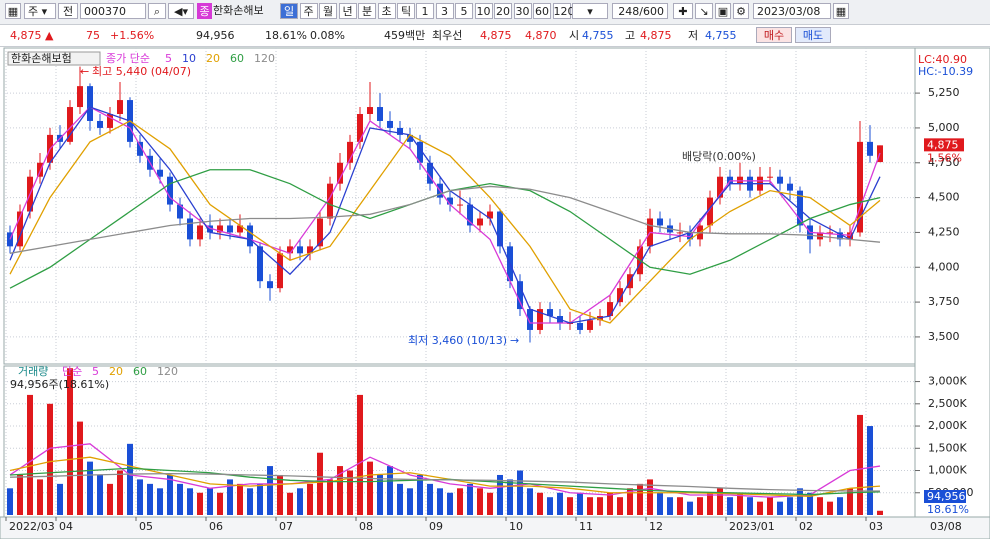  Describe the element at coordinates (444, 11) in the screenshot. I see `period-button: 3` at that location.